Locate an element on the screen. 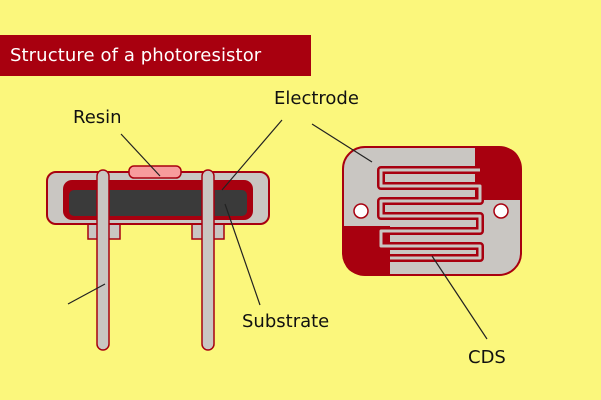  resin-leader is located at coordinates (140, 155).